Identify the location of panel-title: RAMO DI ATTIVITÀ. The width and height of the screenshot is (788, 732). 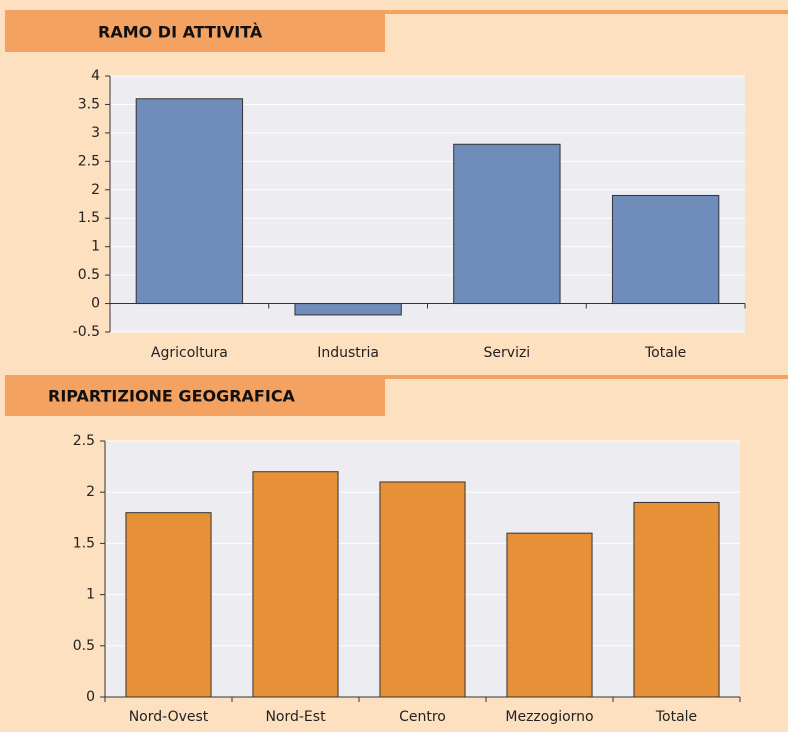
(180, 32).